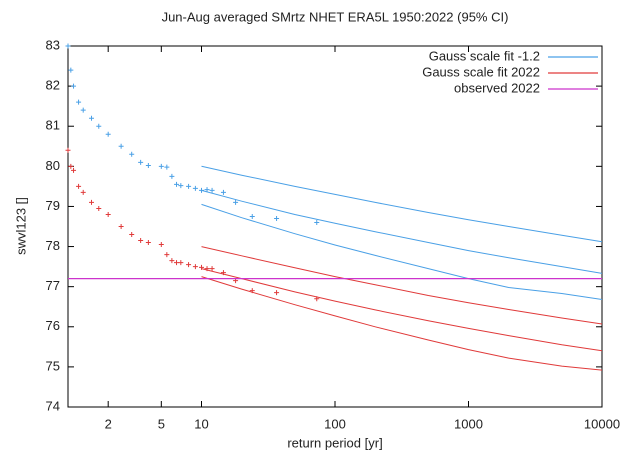  What do you see at coordinates (497, 87) in the screenshot?
I see `legend-label: observed 2022` at bounding box center [497, 87].